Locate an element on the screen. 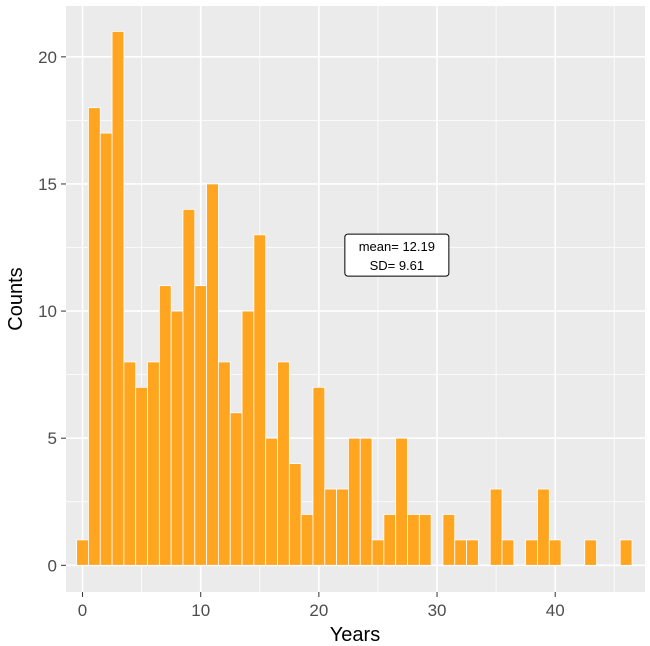  x-tick-label: 0 is located at coordinates (82, 610).